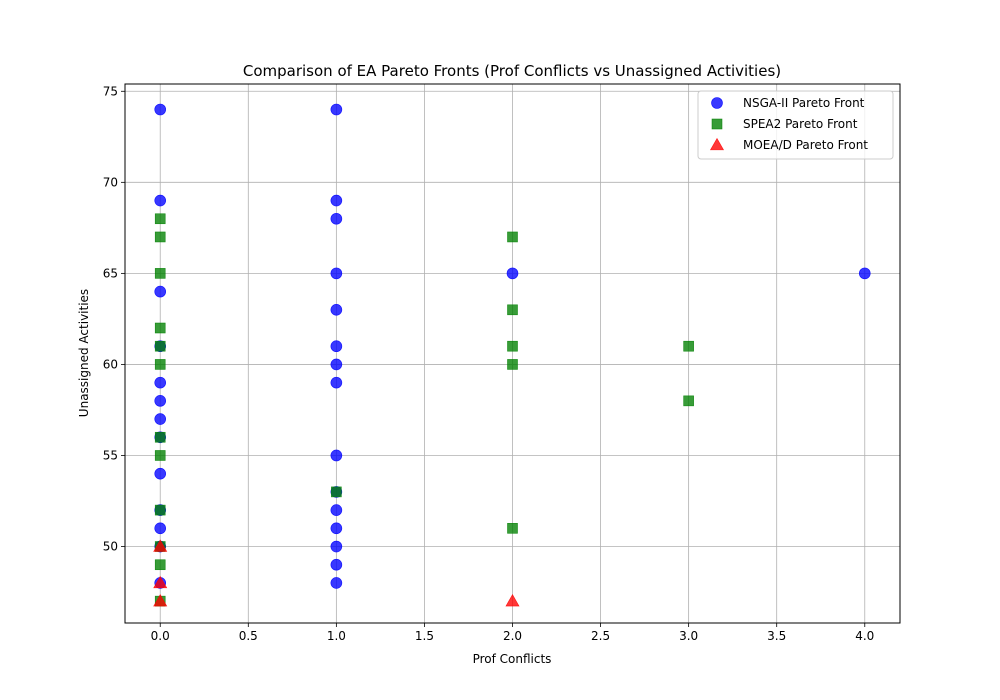  Describe the element at coordinates (160, 636) in the screenshot. I see `x-tick-label: 0.0` at that location.